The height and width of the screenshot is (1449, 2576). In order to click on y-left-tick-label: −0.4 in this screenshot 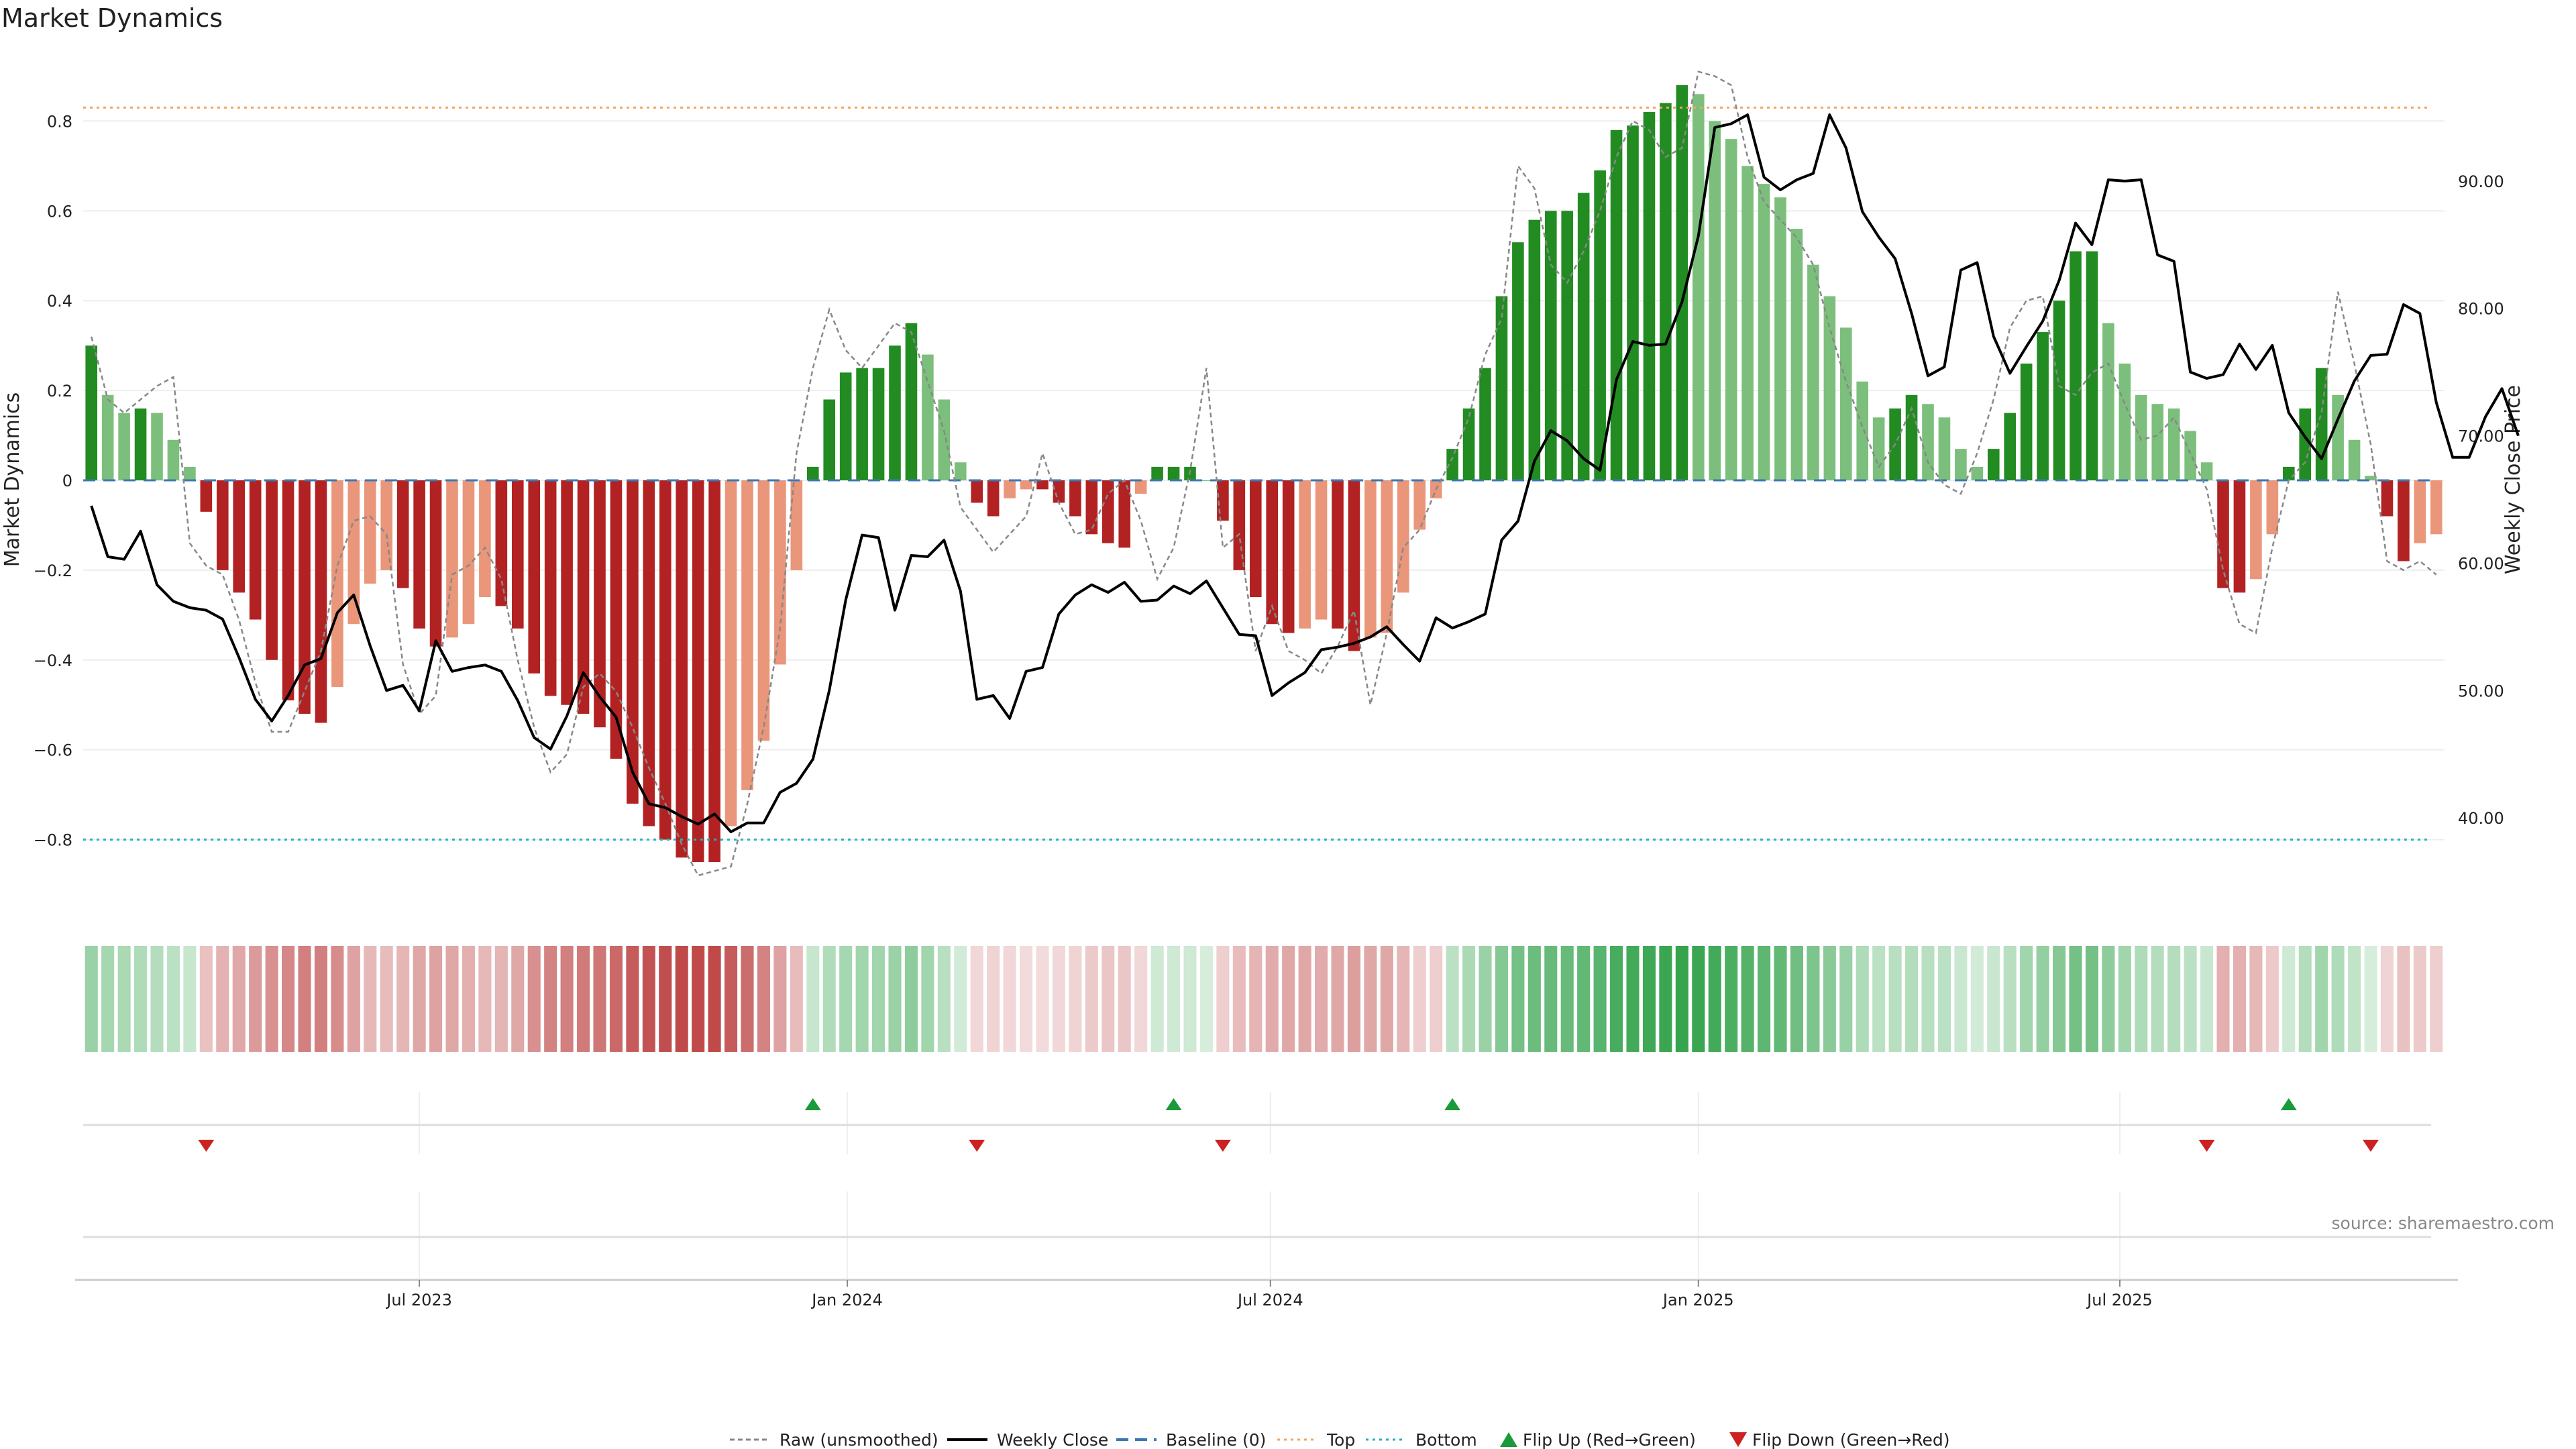, I will do `click(53, 660)`.